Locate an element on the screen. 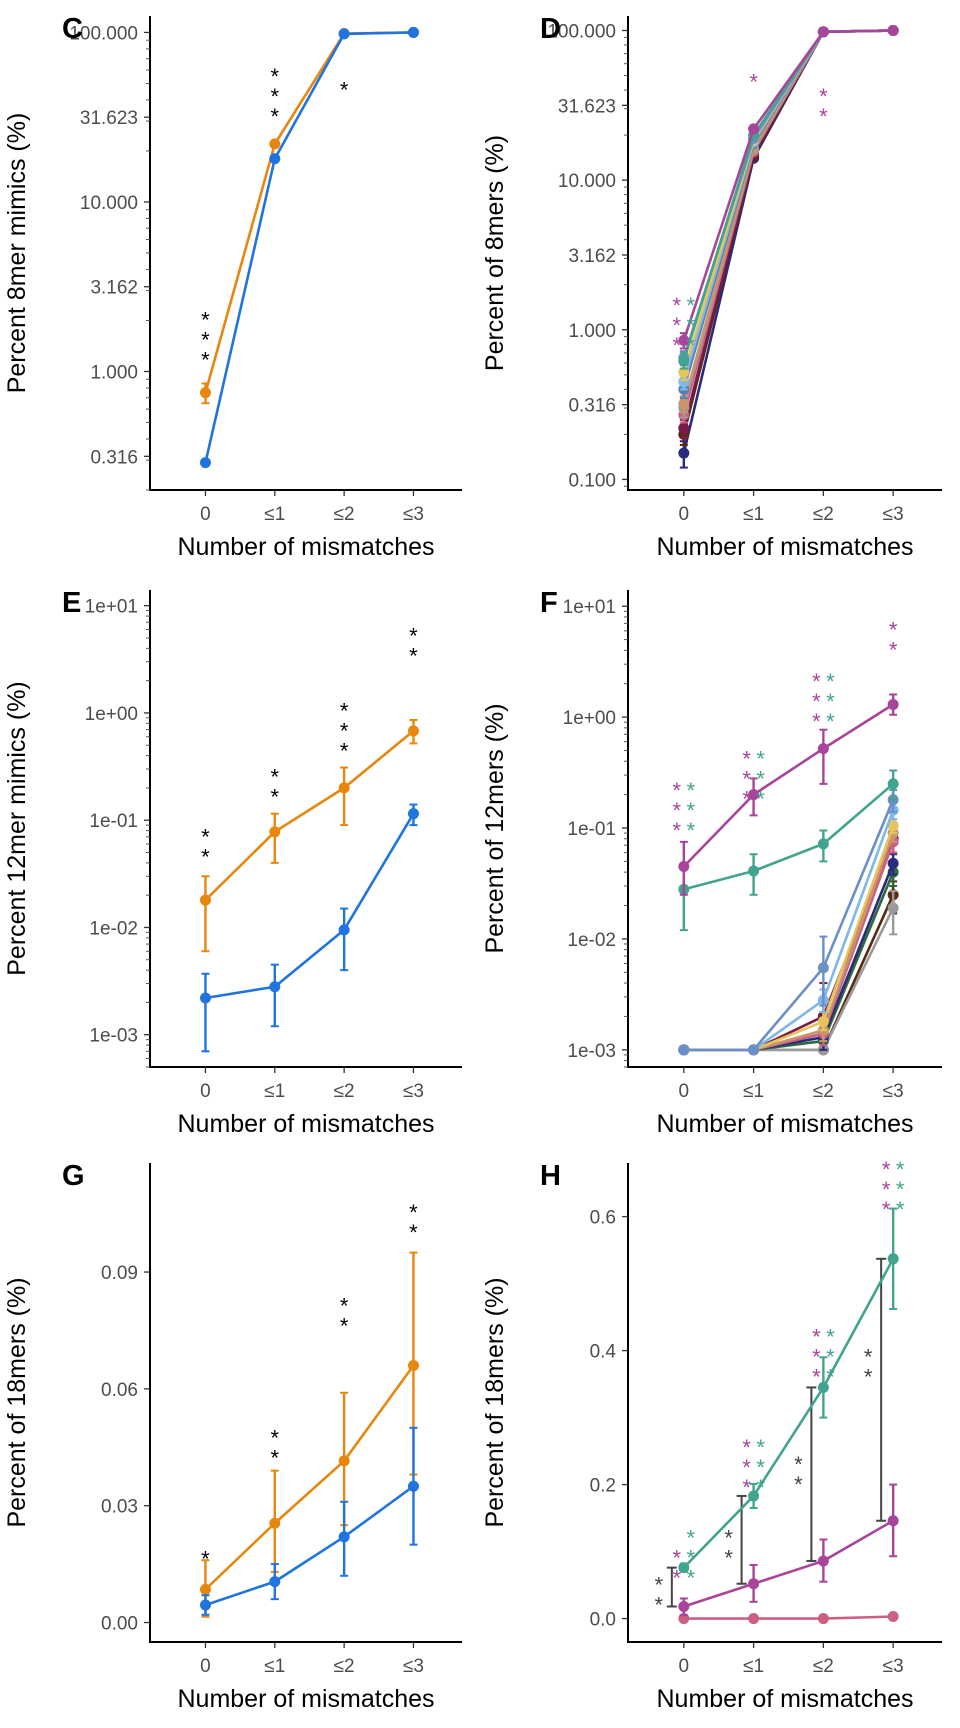 Image resolution: width=960 pixels, height=1728 pixels. panel-label: C is located at coordinates (72, 29).